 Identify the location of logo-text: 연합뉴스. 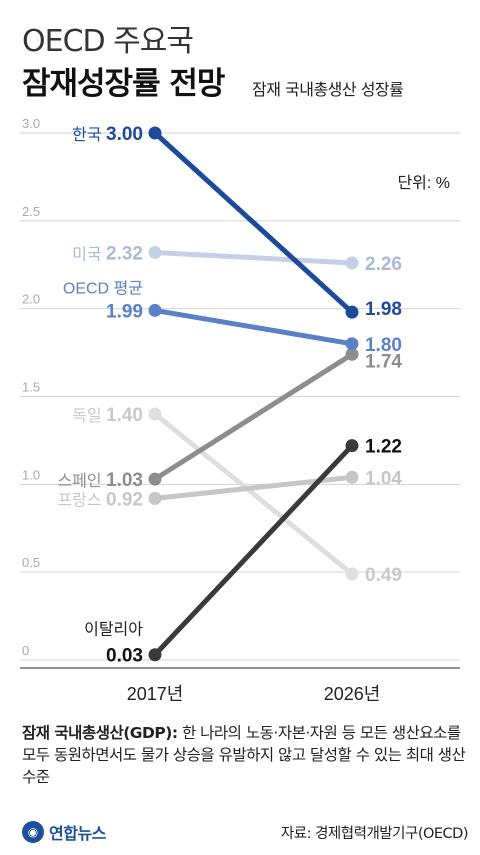
(77, 833).